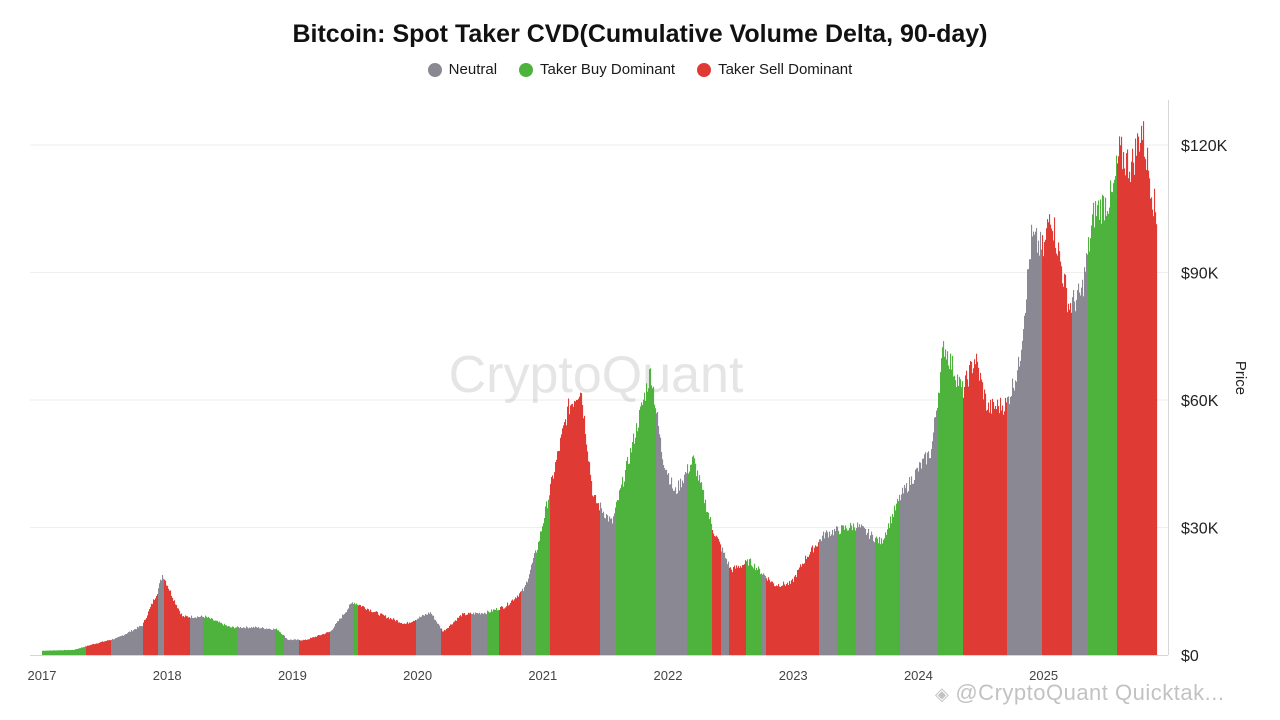 The width and height of the screenshot is (1280, 720). I want to click on legend-item-sell: Taker Sell Dominant, so click(774, 69).